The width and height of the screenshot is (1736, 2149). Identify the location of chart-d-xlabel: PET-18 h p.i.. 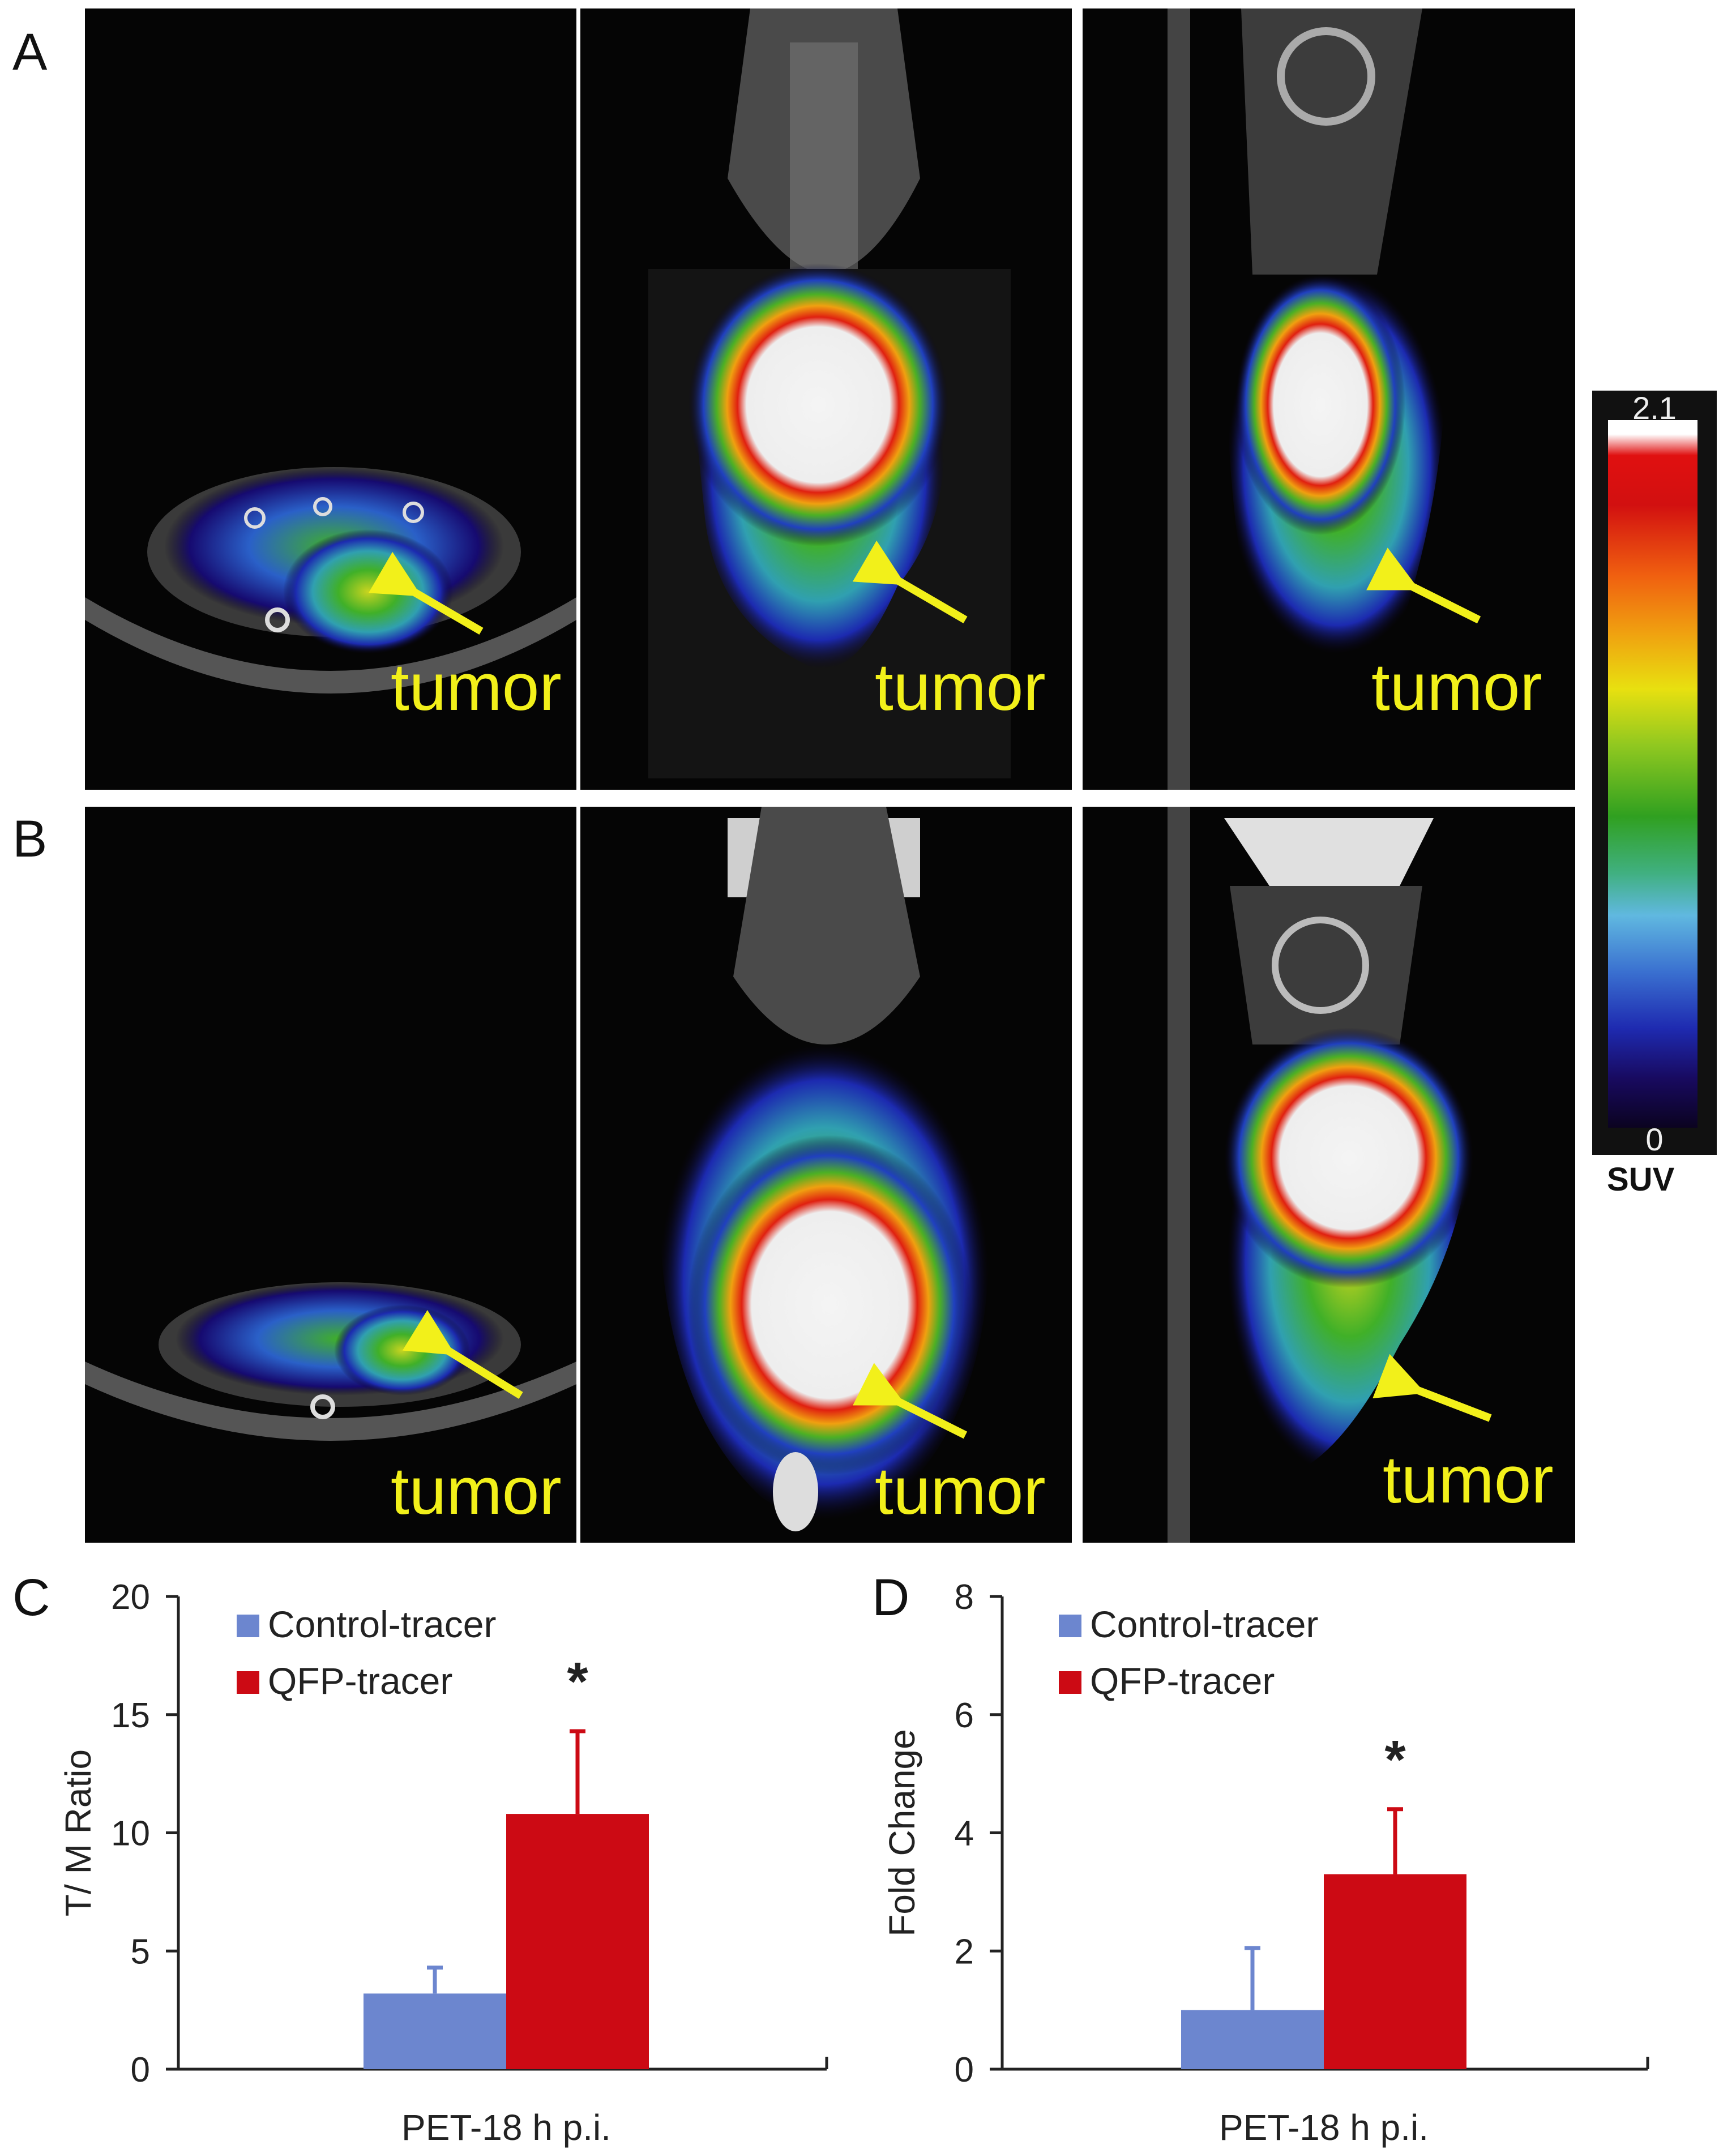
(1324, 2127).